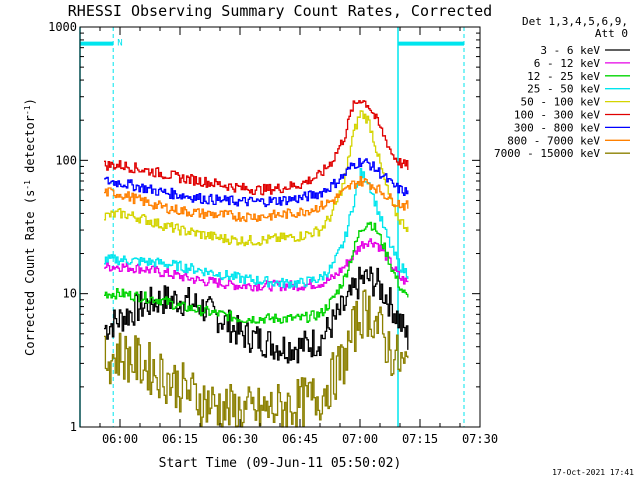 This screenshot has width=640, height=480. What do you see at coordinates (120, 439) in the screenshot?
I see `x-tick-label: 06:00` at bounding box center [120, 439].